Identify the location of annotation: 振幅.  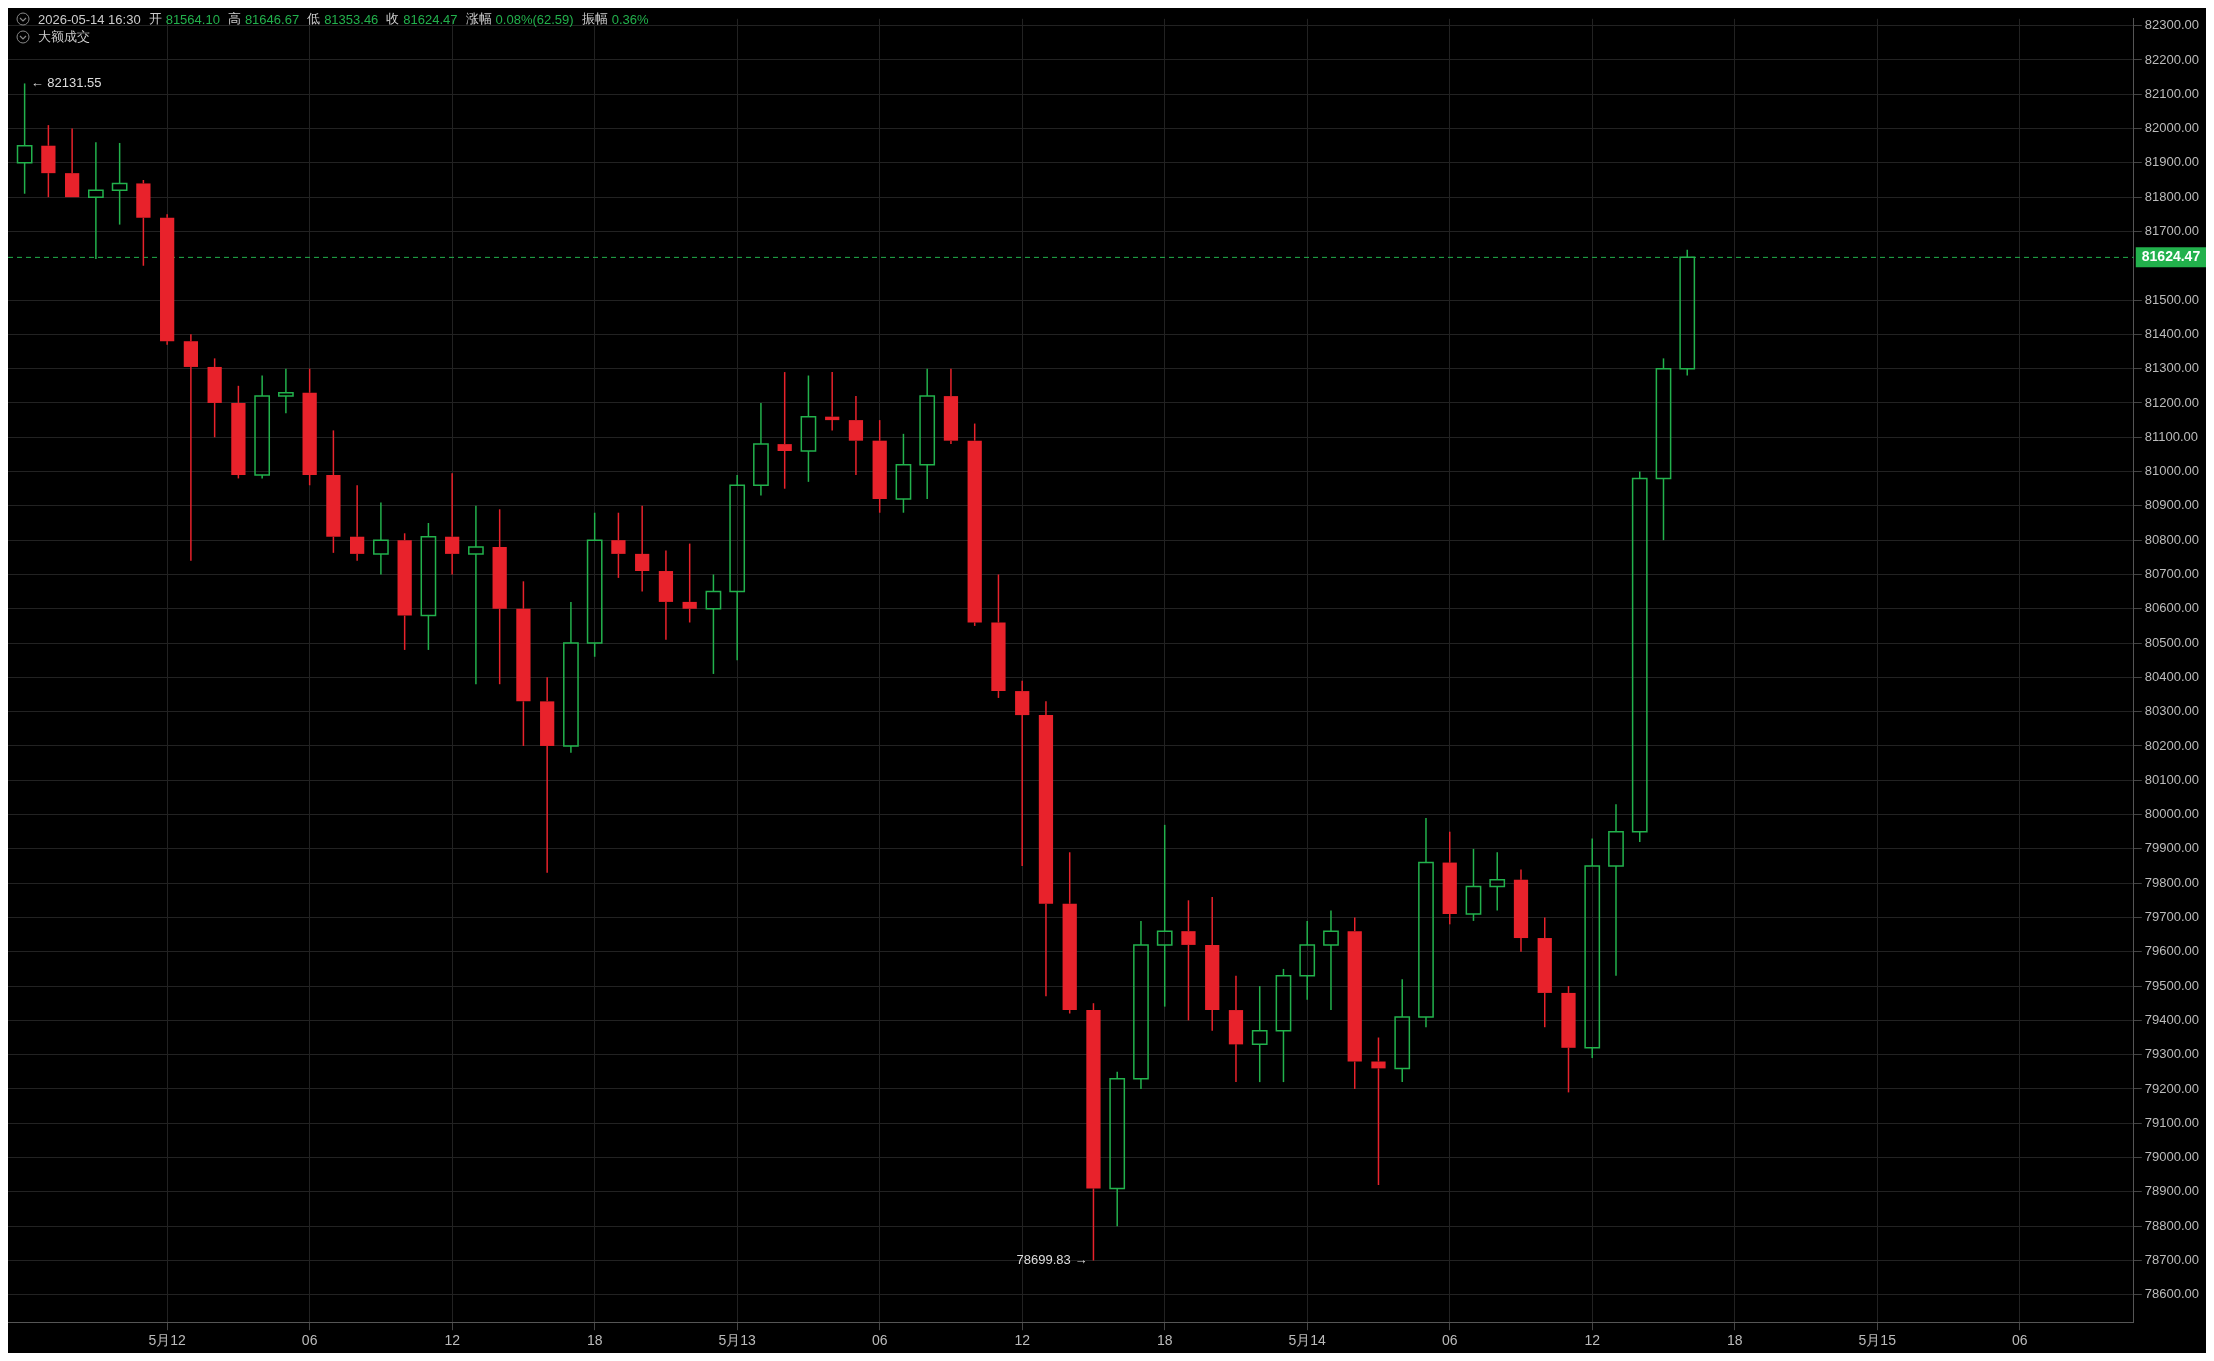
(594, 19).